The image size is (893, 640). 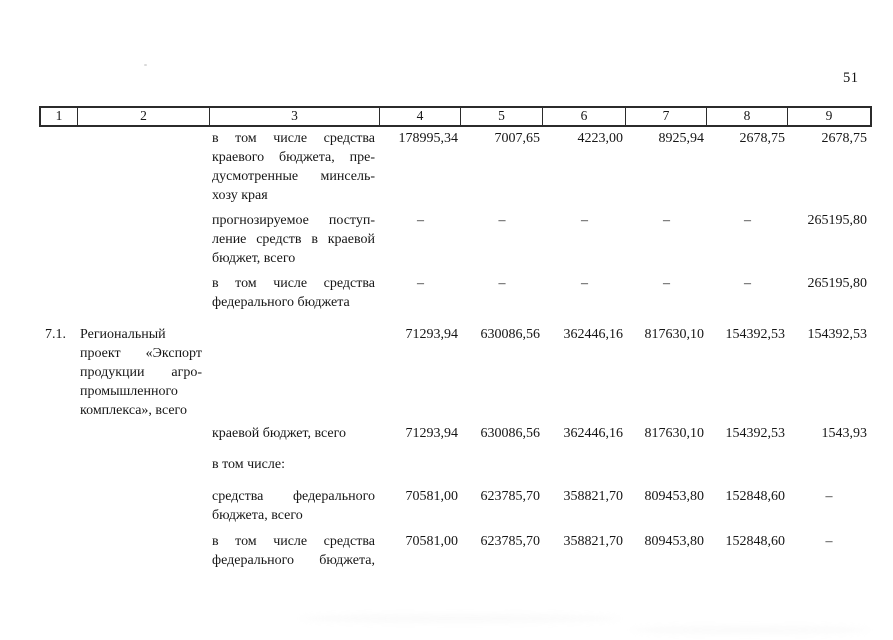 I want to click on row-descriptor: средства федерального бюджета, всего, so click(x=295, y=506).